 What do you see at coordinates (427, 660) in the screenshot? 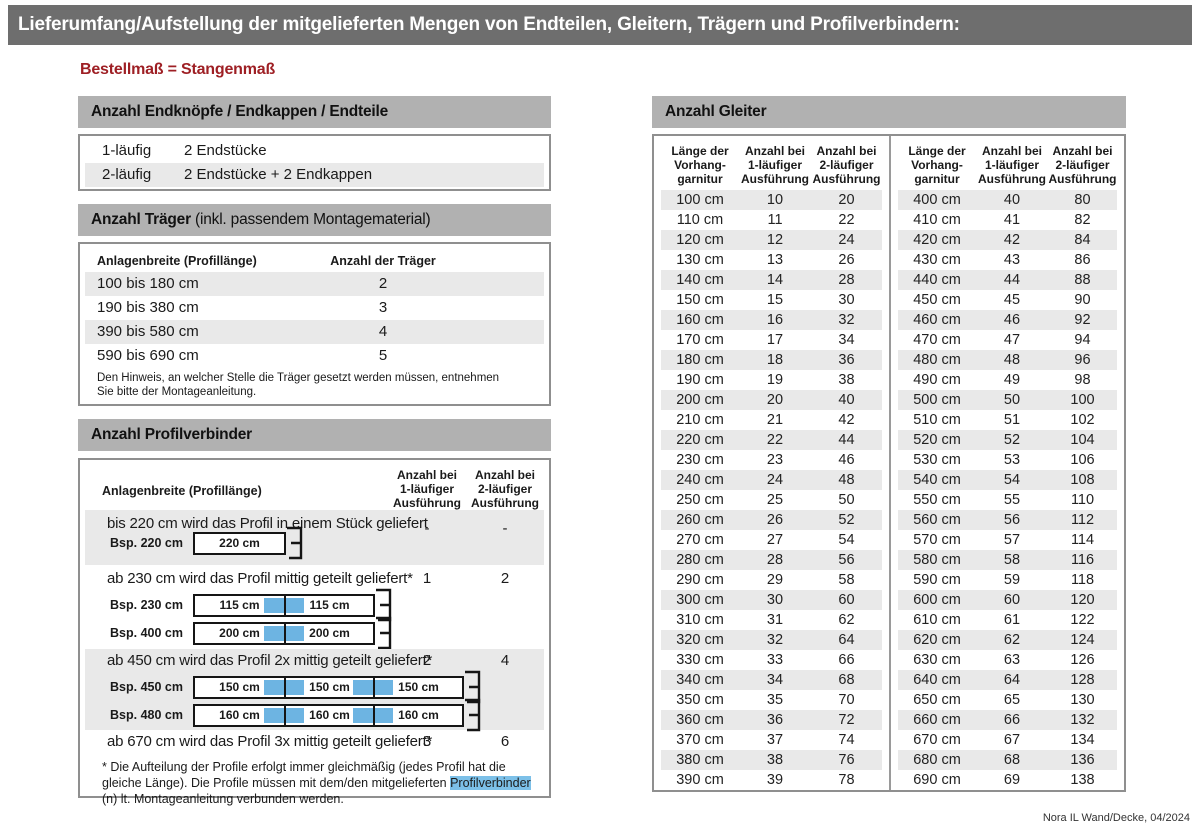
I see `count-1-laeufig: 2` at bounding box center [427, 660].